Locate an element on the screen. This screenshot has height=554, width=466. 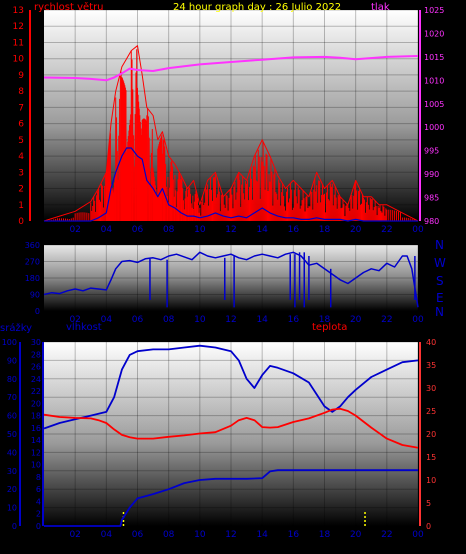
humidity-tick-label: 26 is located at coordinates (36, 367).